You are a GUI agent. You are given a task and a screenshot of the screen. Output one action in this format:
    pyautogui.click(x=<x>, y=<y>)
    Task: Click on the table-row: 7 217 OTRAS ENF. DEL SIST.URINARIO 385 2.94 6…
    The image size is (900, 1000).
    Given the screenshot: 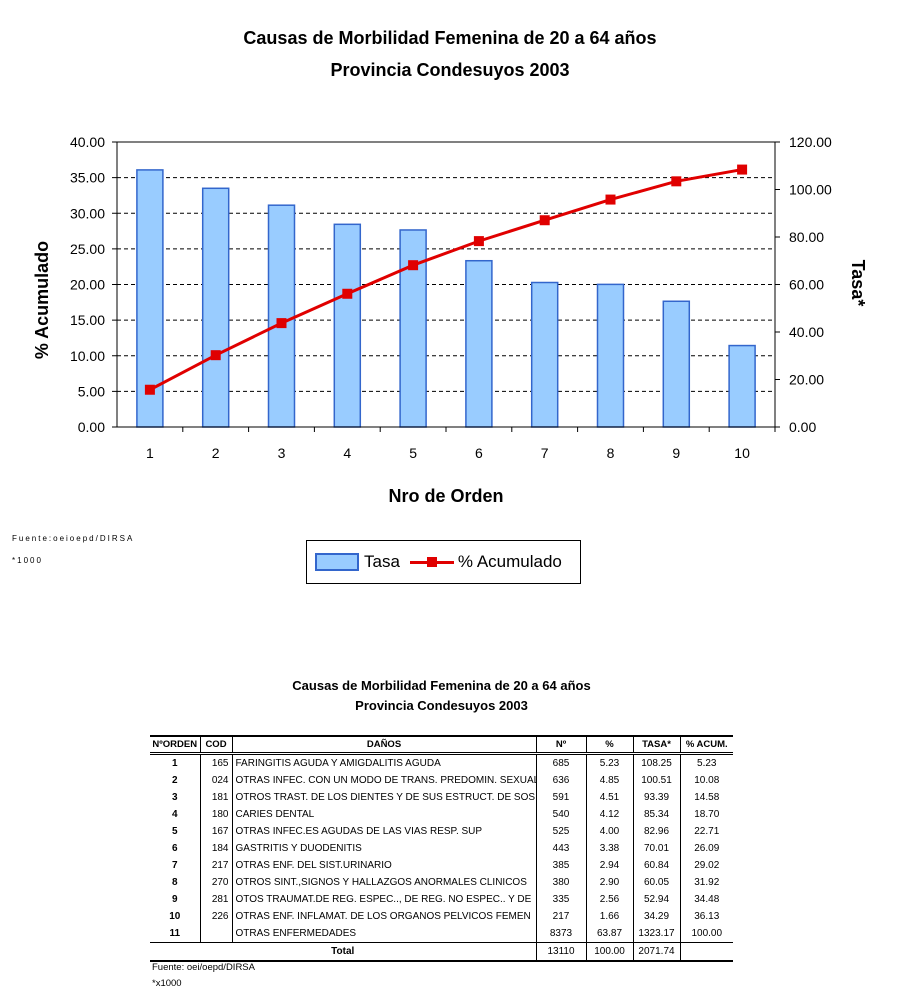 What is the action you would take?
    pyautogui.click(x=441, y=865)
    